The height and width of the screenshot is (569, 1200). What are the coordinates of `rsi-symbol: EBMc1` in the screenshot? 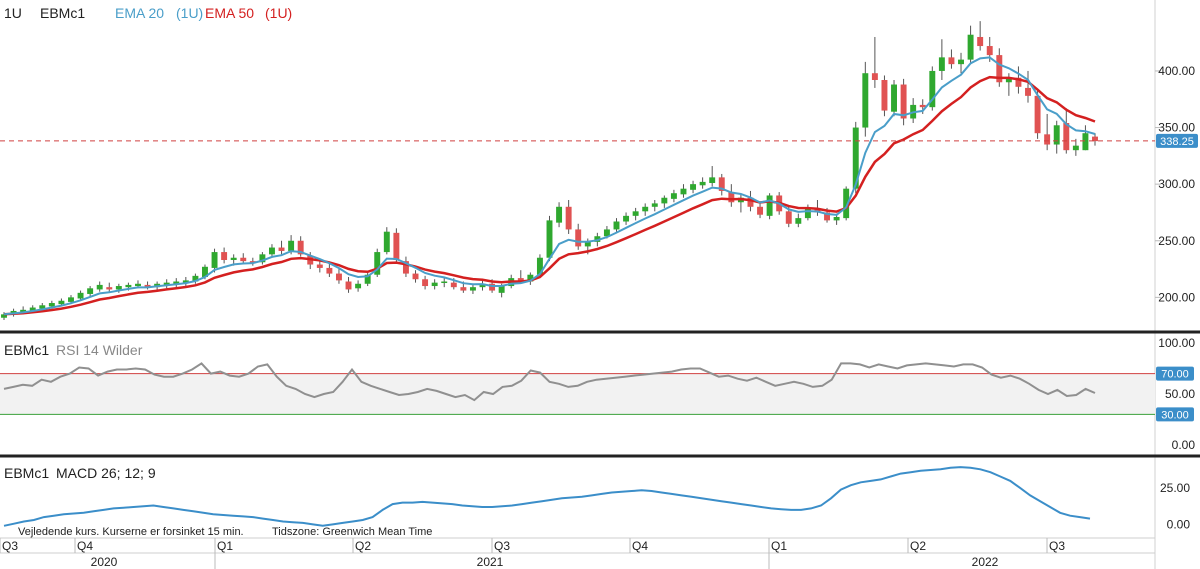 It's located at (26, 350).